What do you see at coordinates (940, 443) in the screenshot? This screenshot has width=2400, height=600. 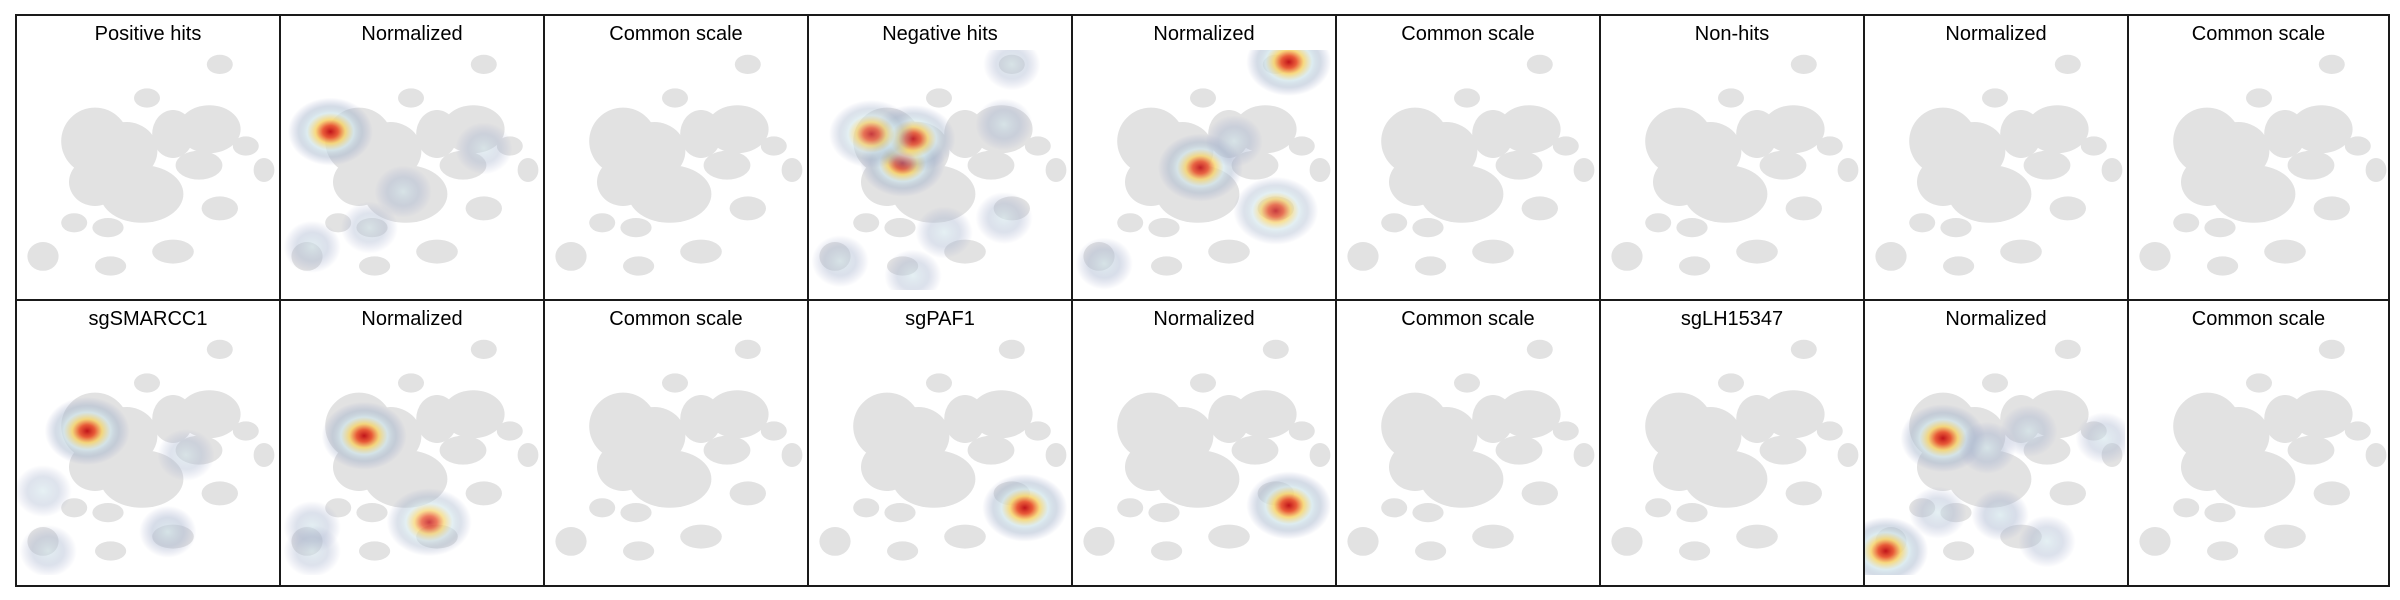 I see `panel-r2-c4: sgPAF1` at bounding box center [940, 443].